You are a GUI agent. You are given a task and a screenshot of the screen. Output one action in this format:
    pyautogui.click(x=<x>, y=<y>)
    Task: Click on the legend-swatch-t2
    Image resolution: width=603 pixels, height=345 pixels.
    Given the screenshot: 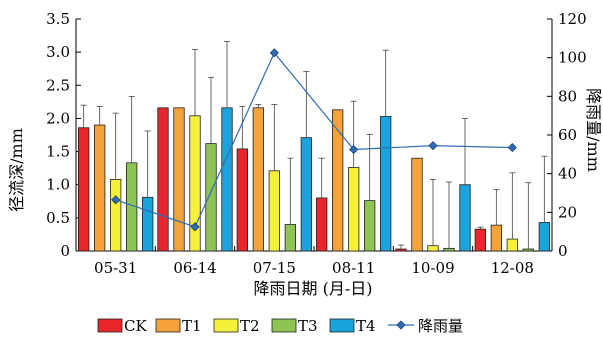 What is the action you would take?
    pyautogui.click(x=226, y=325)
    